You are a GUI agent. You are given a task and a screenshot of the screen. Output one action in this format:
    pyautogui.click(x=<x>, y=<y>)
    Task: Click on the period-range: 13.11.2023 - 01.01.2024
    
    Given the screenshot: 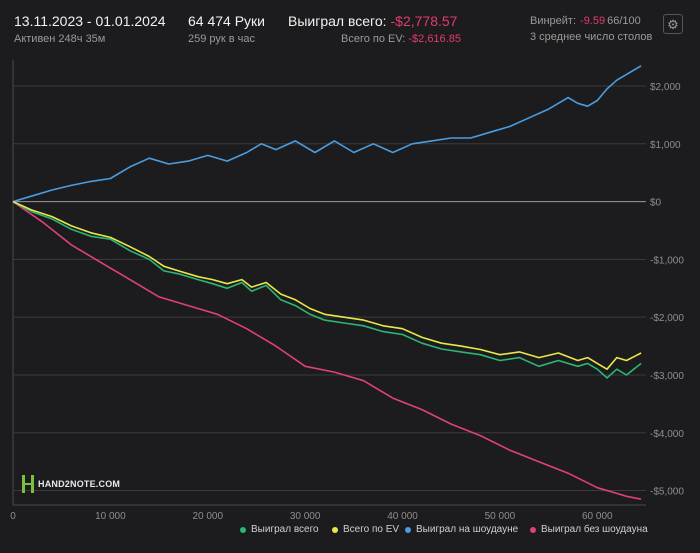 What is the action you would take?
    pyautogui.click(x=90, y=21)
    